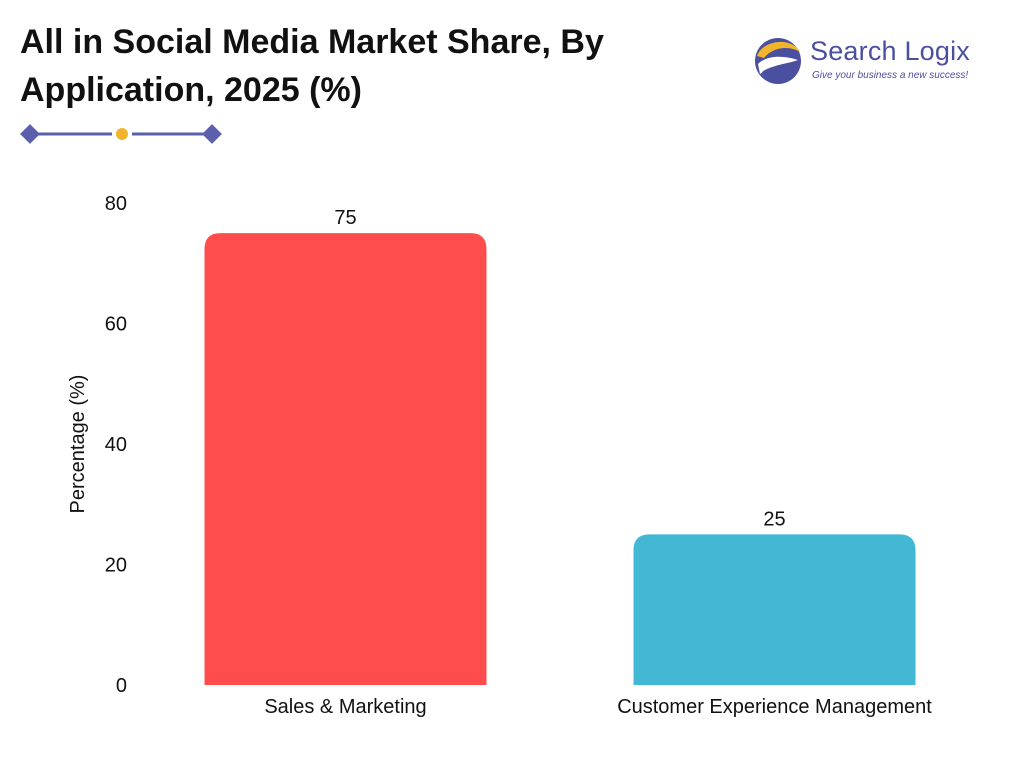 The image size is (1024, 768). I want to click on y-tick-label: 20, so click(116, 566).